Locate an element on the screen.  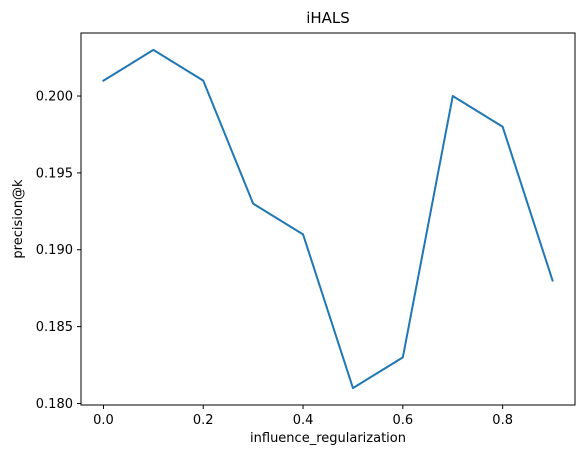
x-axis-ticks: 0.0 0.2 0.4 0.6 0.8 is located at coordinates (303, 416).